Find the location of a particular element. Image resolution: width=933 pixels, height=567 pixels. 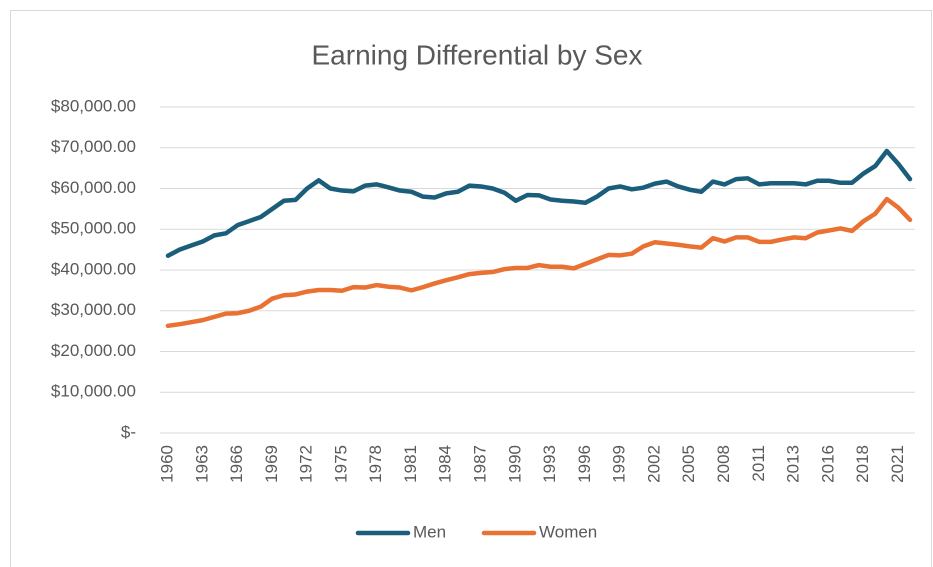

x-tick-label: 1990 is located at coordinates (514, 464).